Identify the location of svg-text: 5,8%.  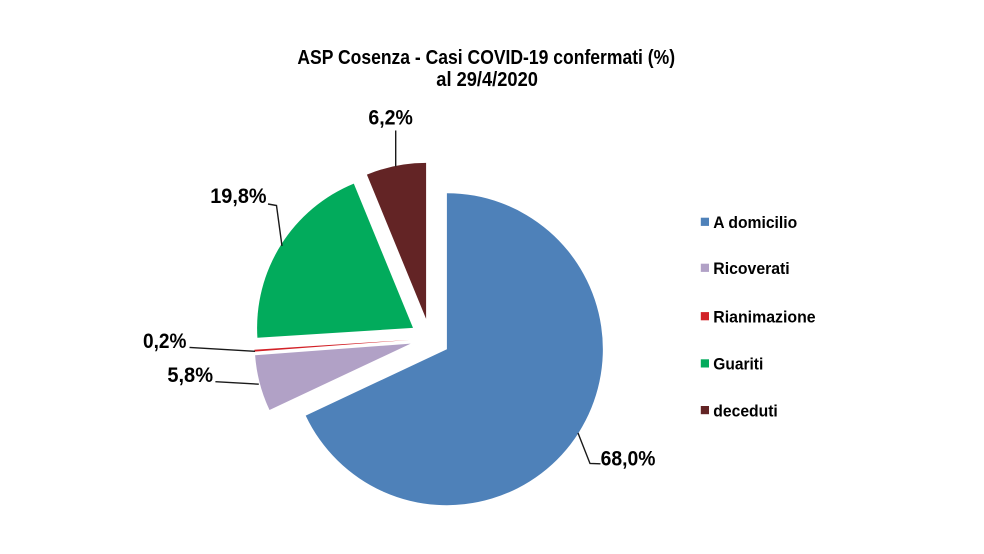
(190, 375).